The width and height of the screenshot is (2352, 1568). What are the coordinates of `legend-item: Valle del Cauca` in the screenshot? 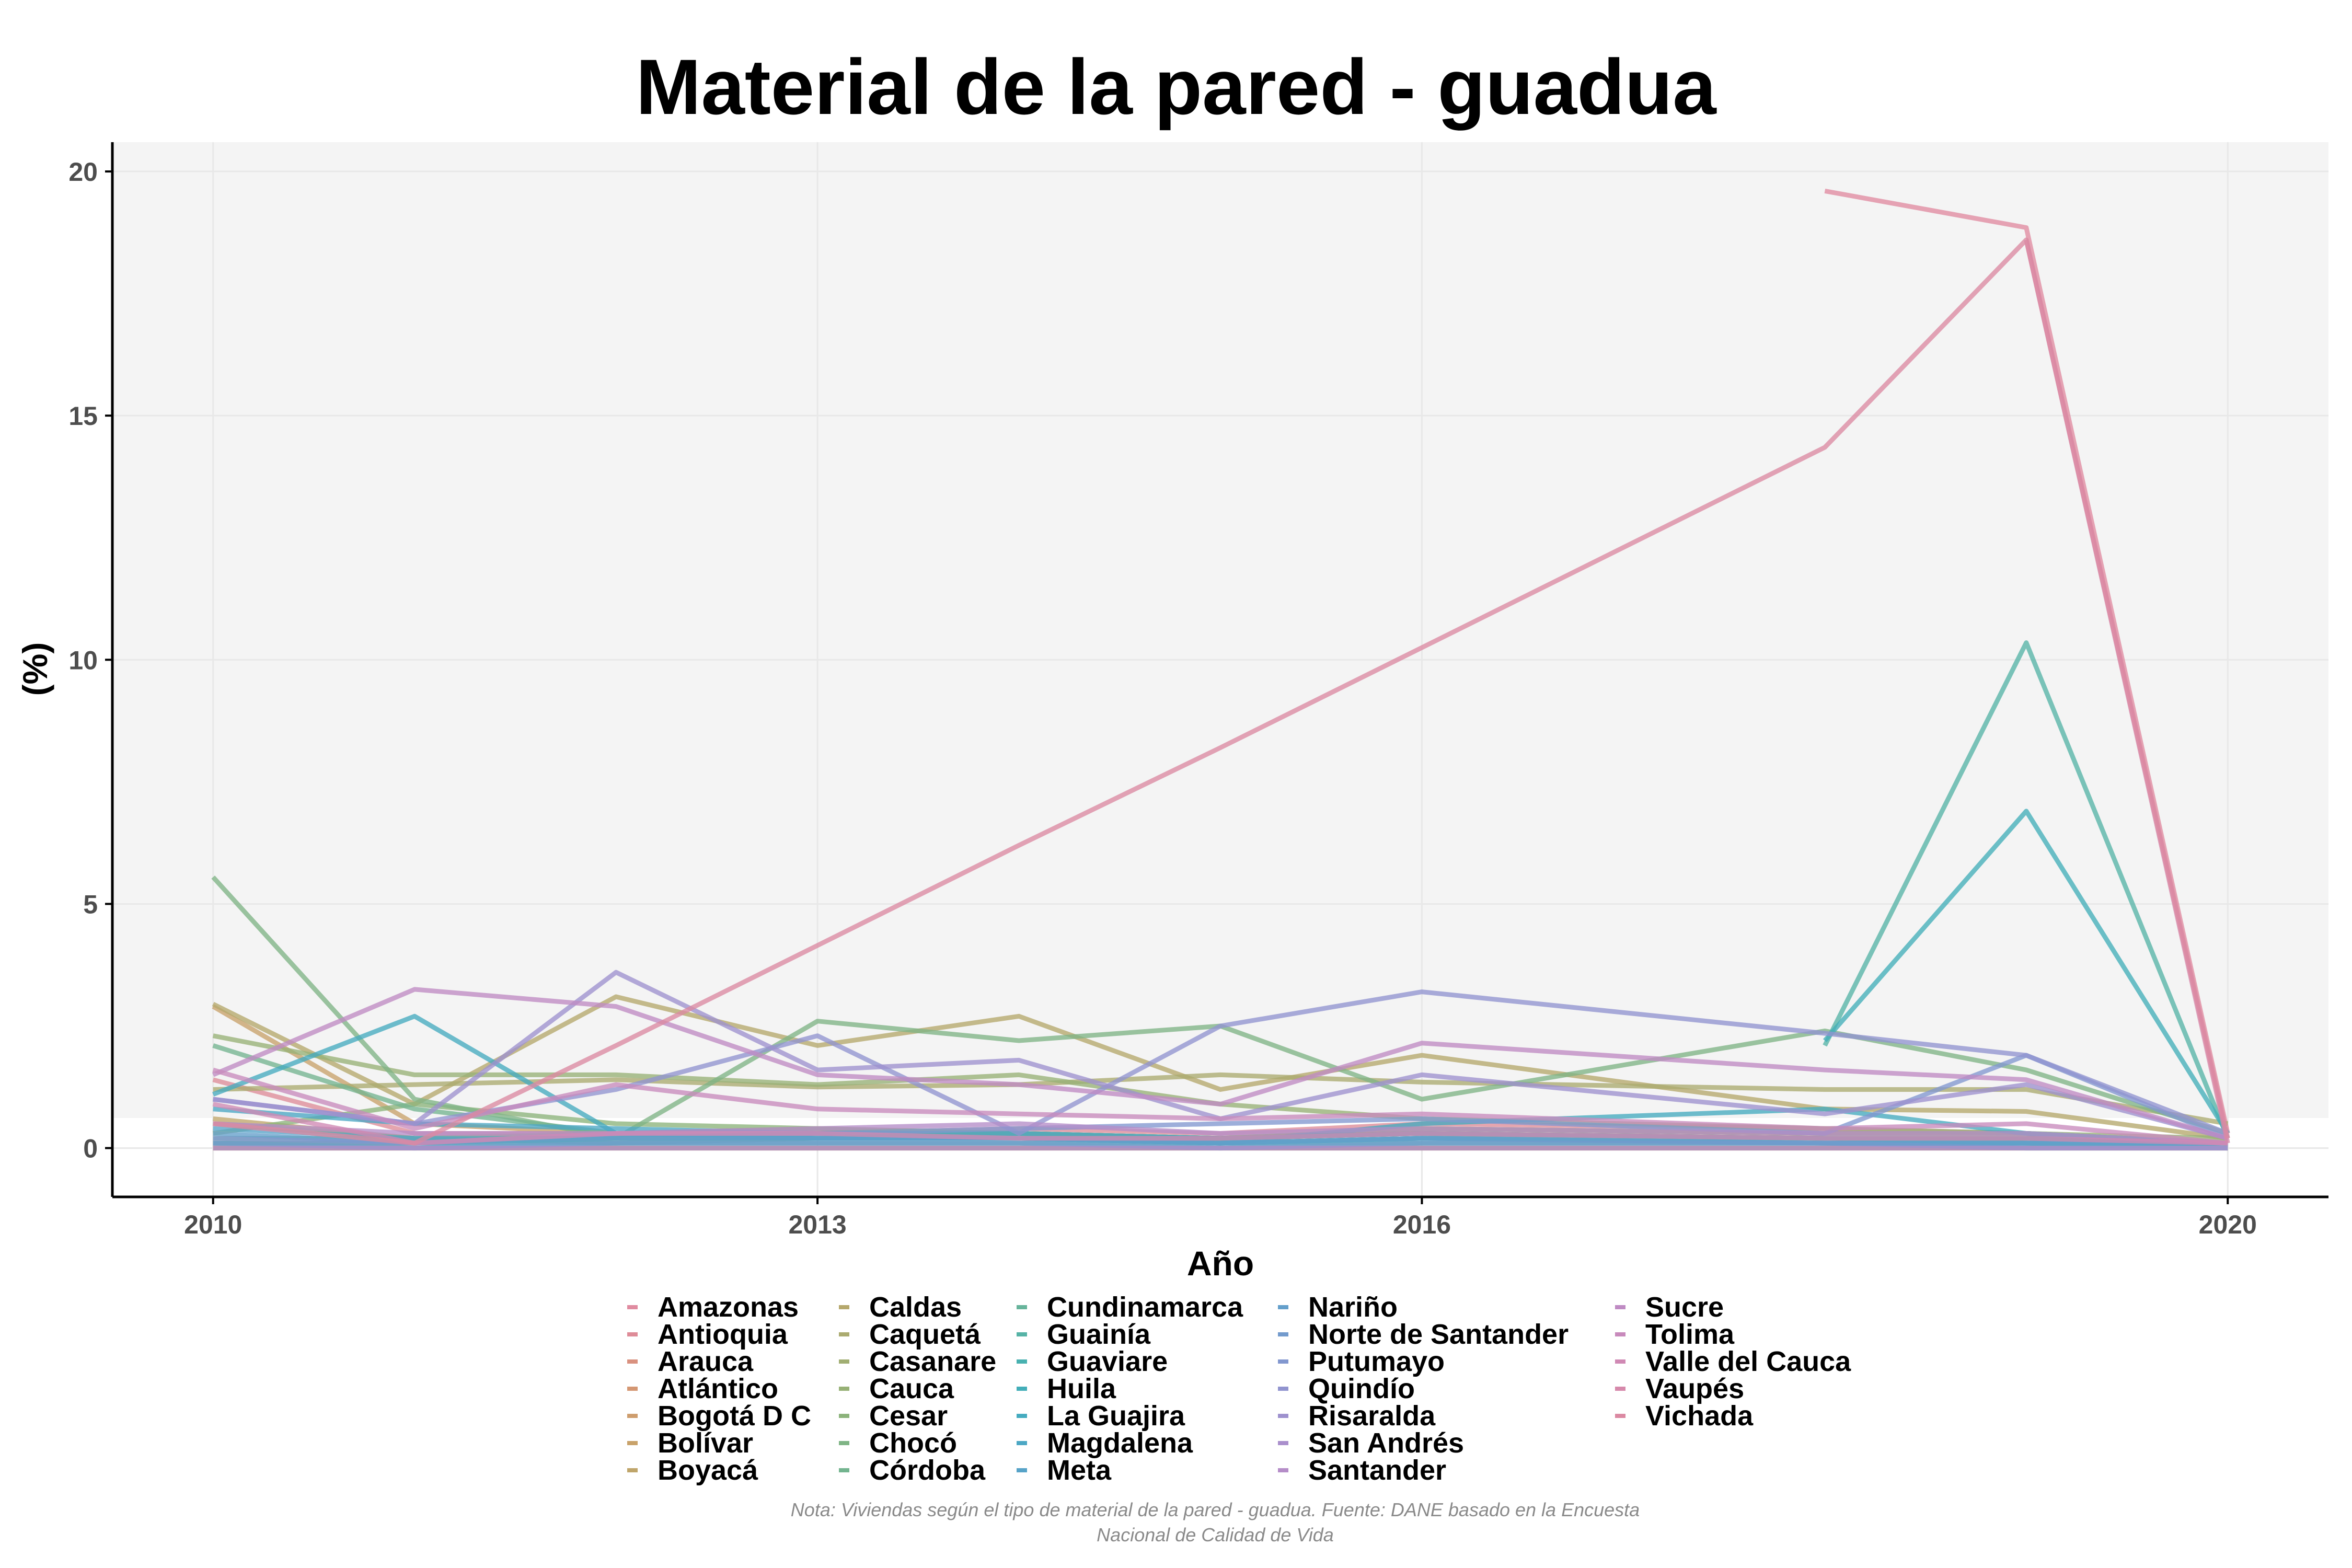 It's located at (1733, 1361).